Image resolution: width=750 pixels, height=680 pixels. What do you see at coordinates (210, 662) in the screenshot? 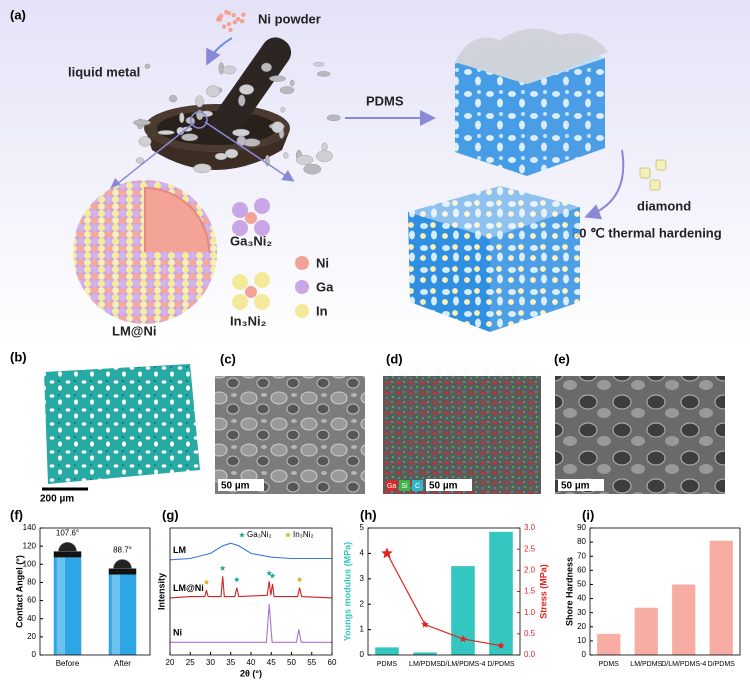
I see `x-tick-label: 30` at bounding box center [210, 662].